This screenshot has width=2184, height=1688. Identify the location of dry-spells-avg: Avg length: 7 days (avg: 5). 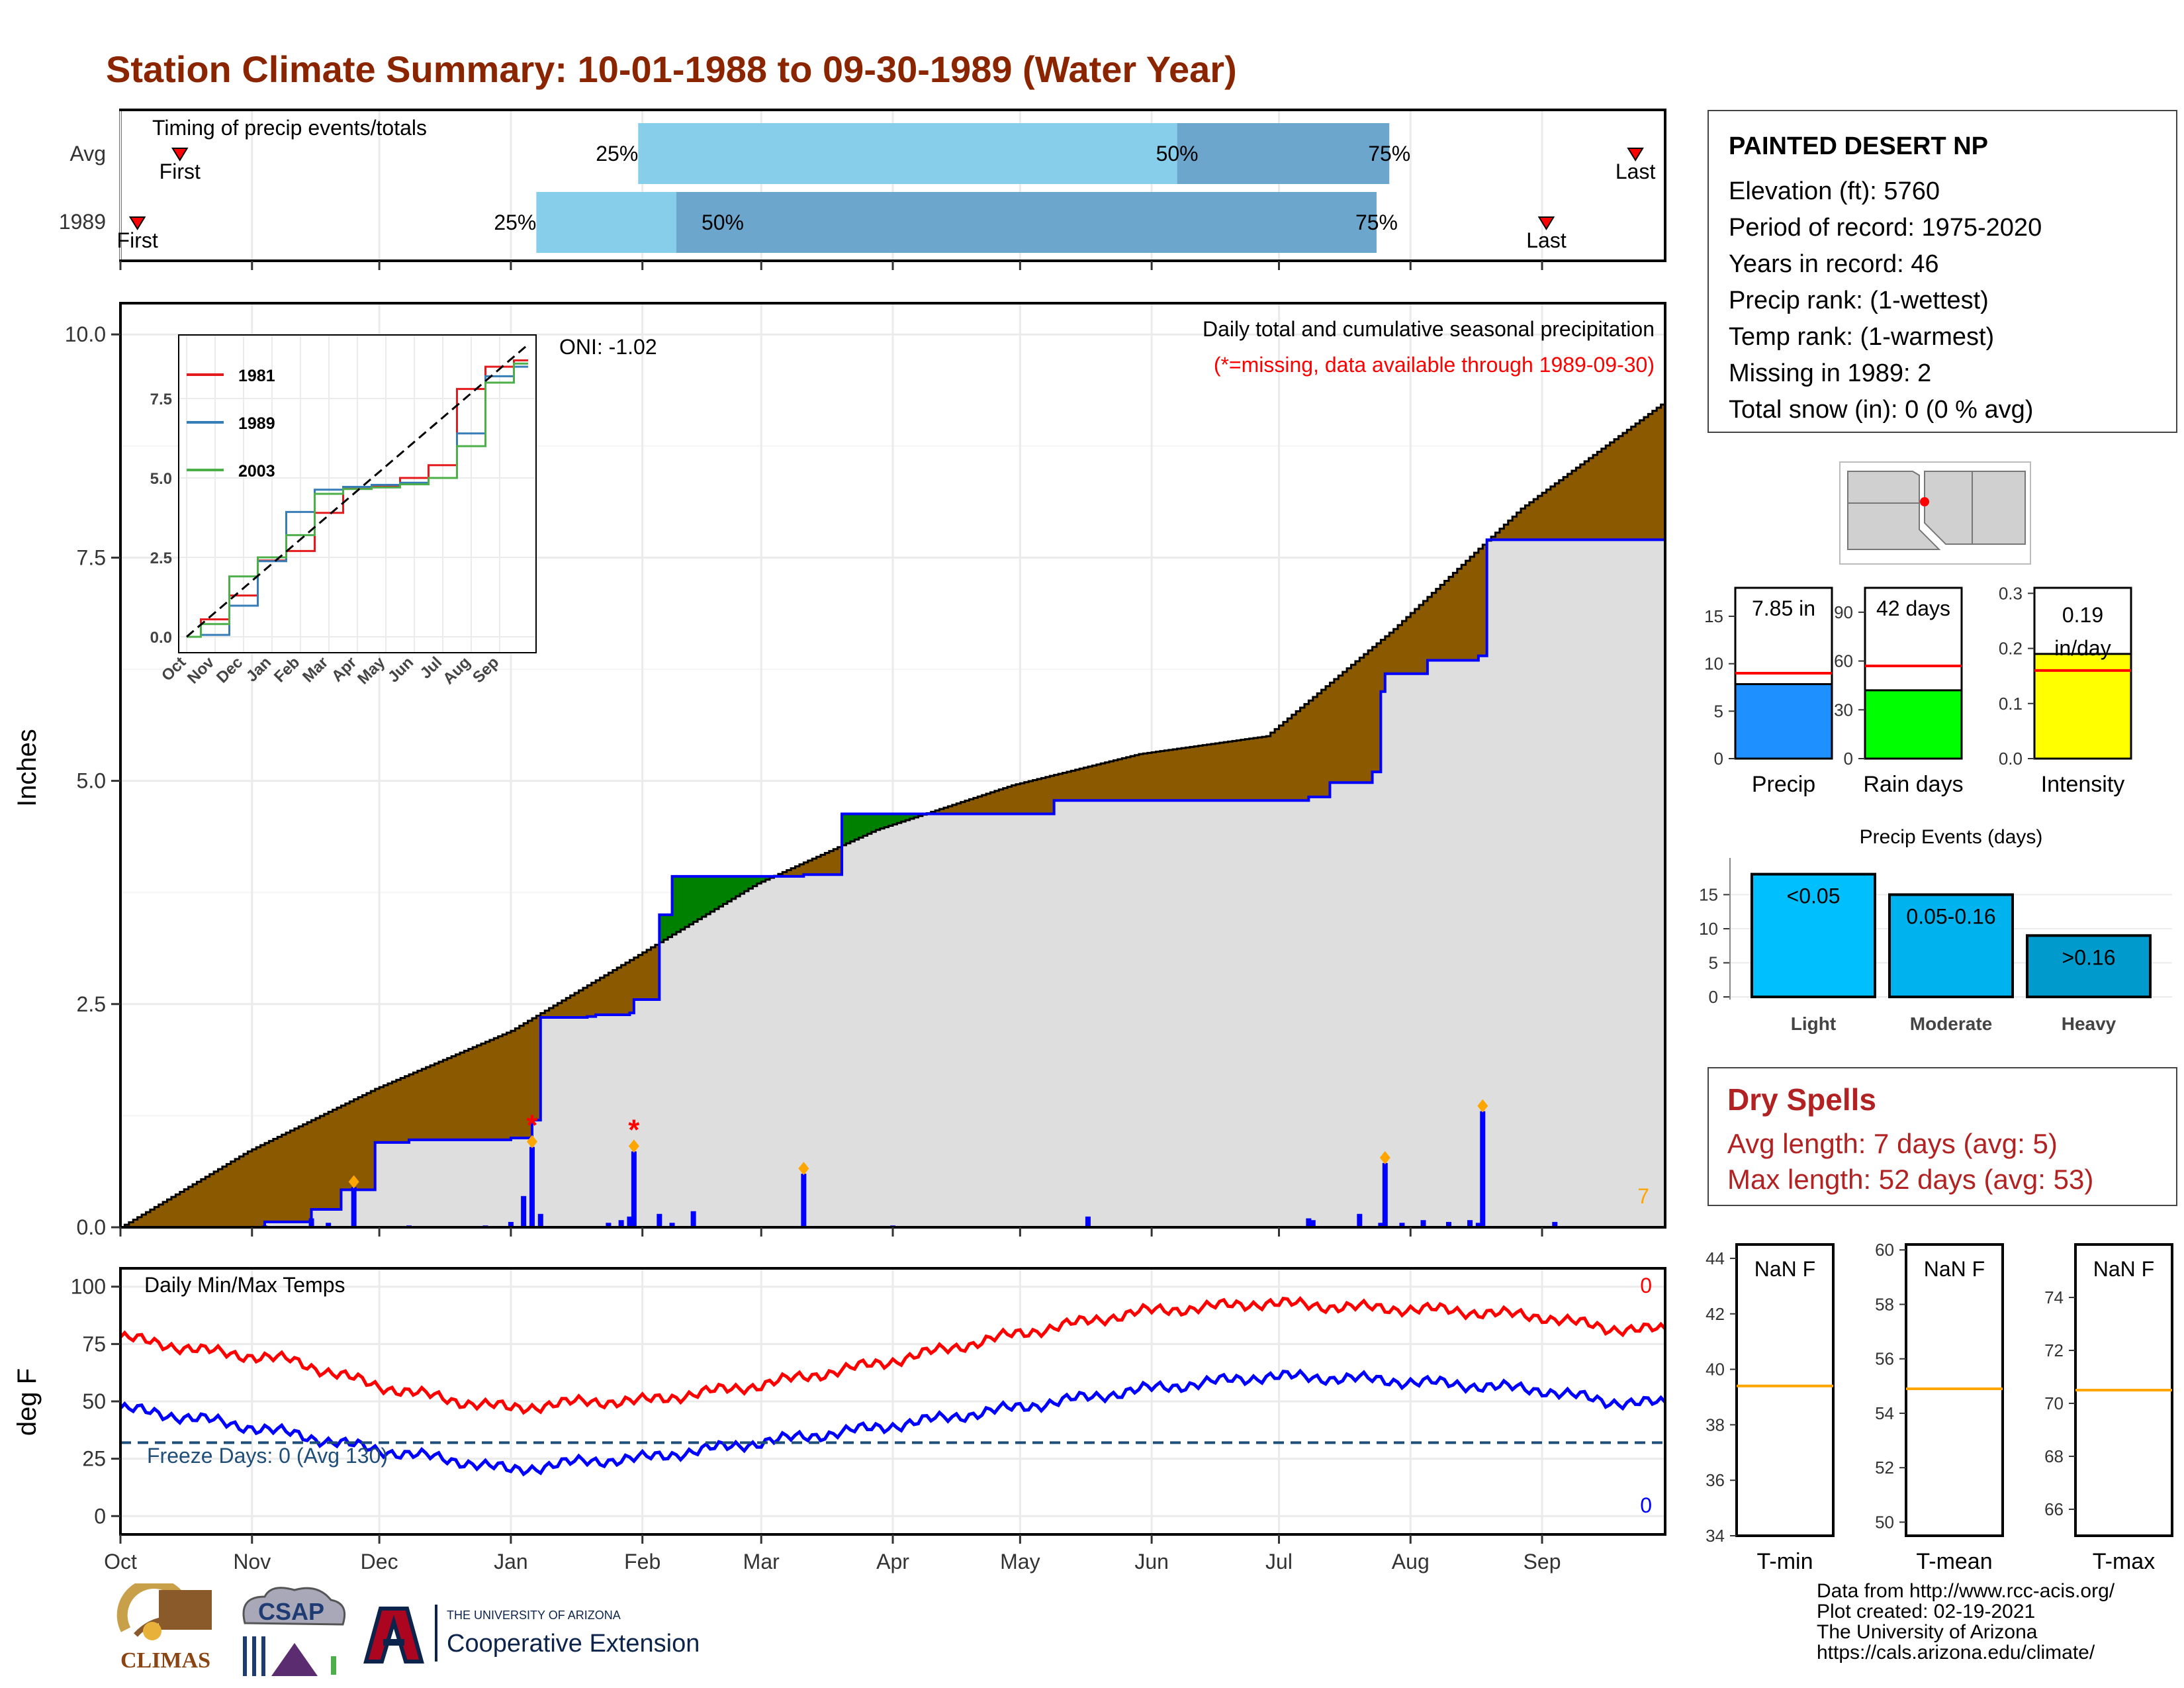
(1892, 1143).